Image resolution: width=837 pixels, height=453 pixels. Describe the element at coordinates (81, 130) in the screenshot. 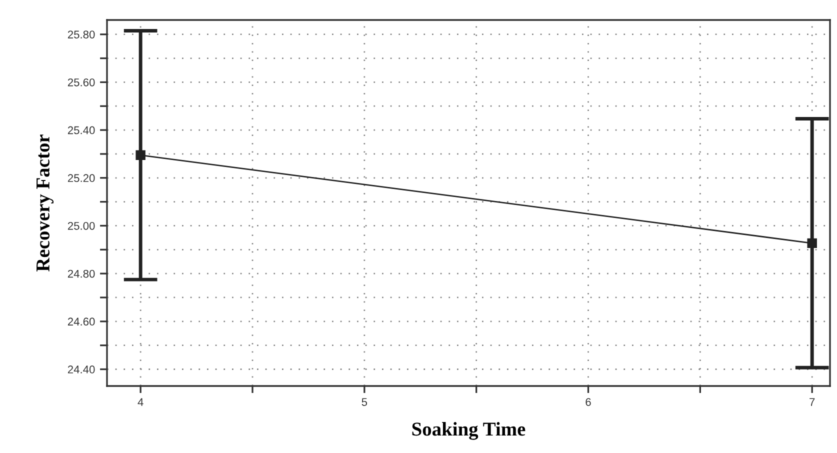

I see `y-tick-label: 25.40` at that location.